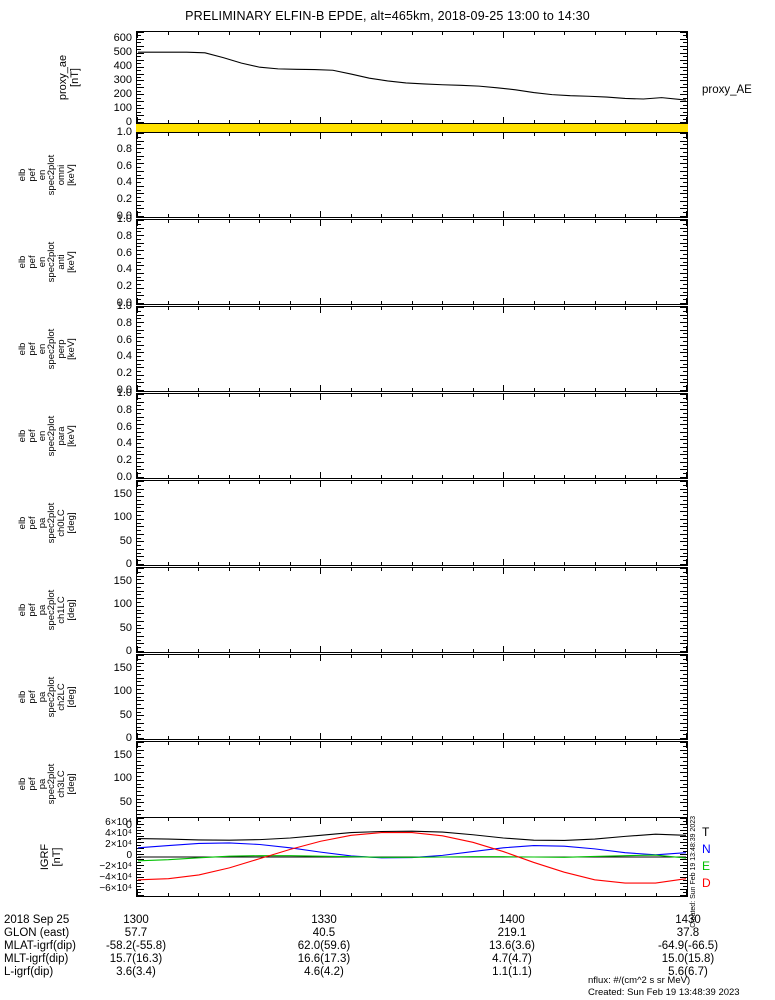 The image size is (775, 1000). I want to click on bottom-row-label: L-igrf(dip), so click(29, 972).